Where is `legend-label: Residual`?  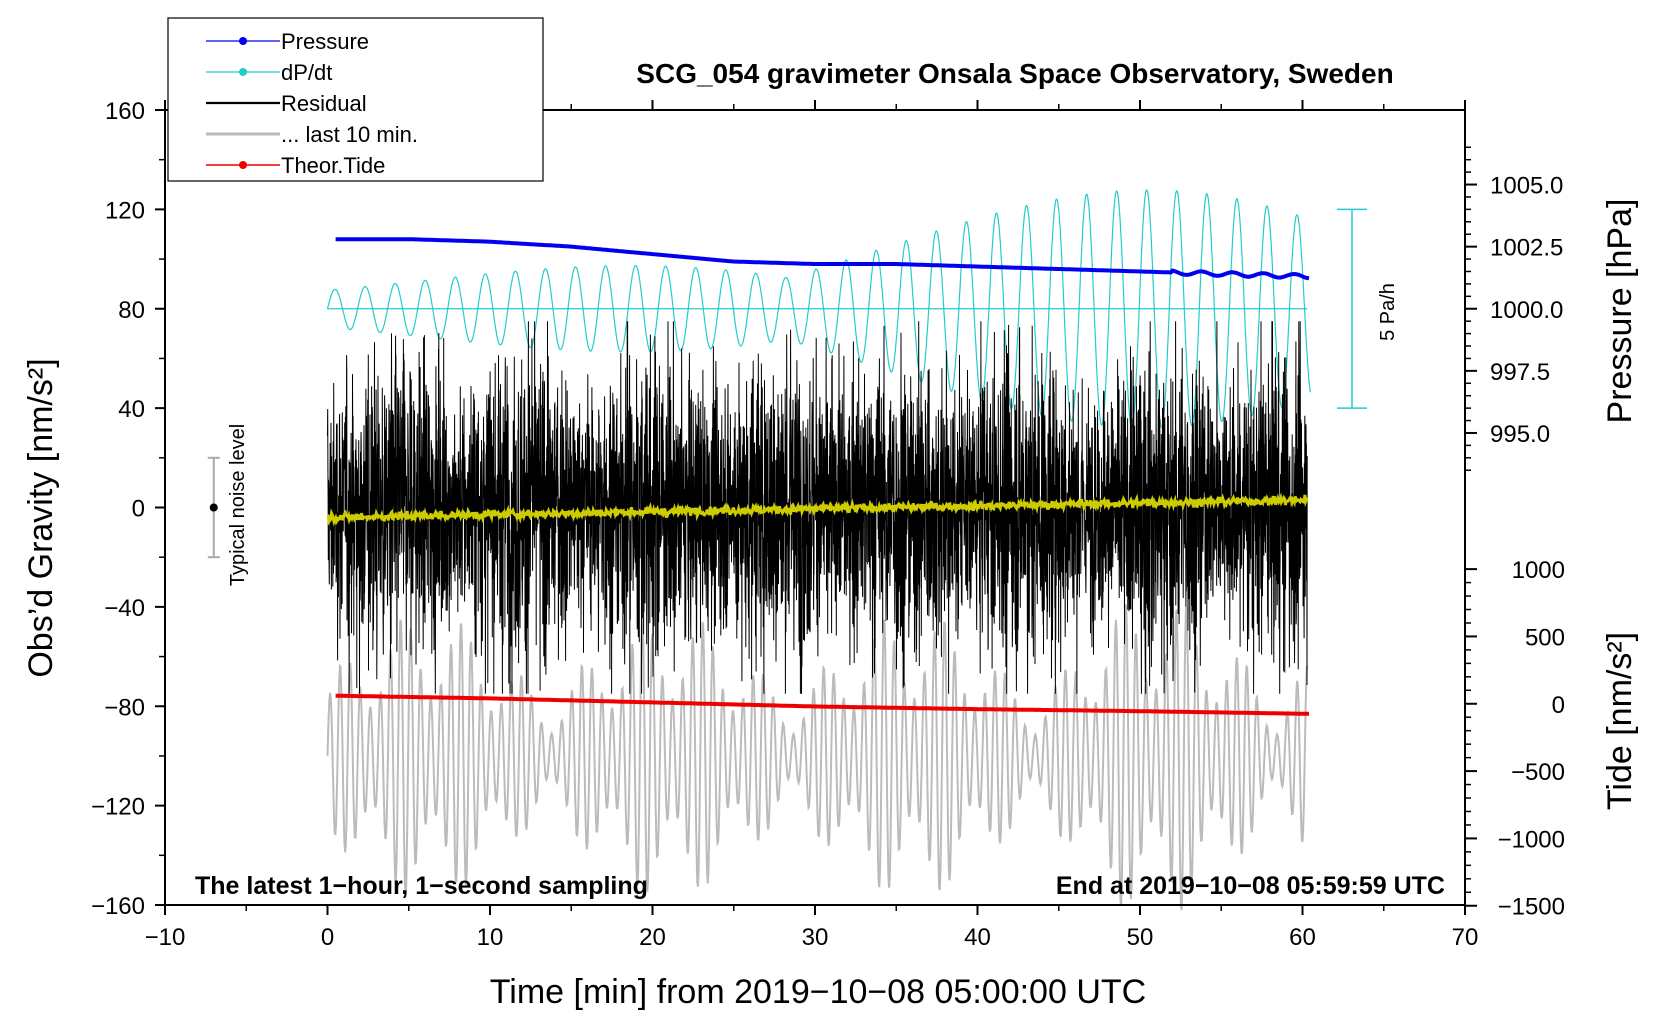 legend-label: Residual is located at coordinates (324, 103).